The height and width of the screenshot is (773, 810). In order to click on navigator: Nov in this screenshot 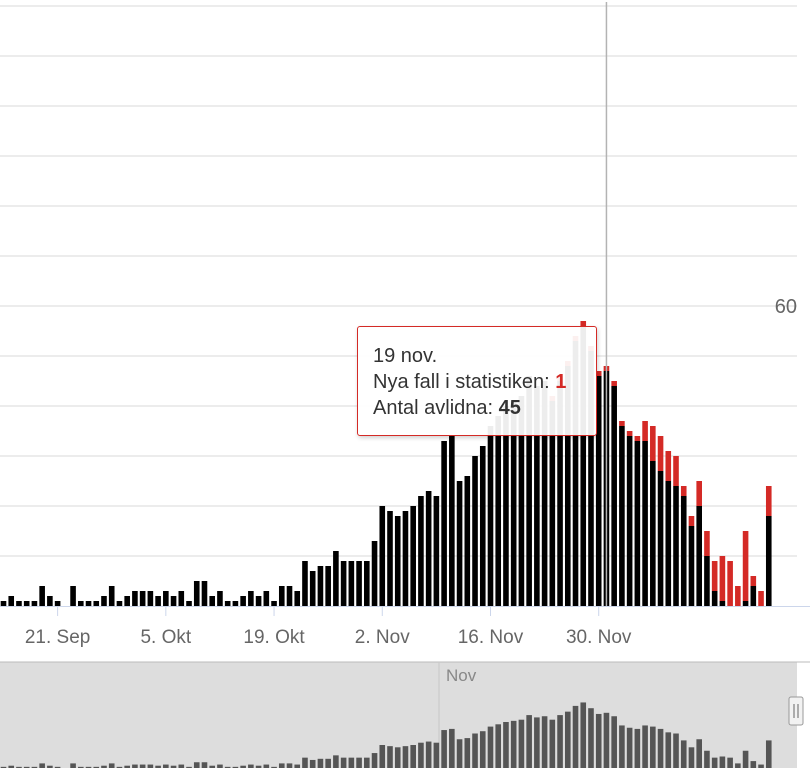, I will do `click(405, 714)`.